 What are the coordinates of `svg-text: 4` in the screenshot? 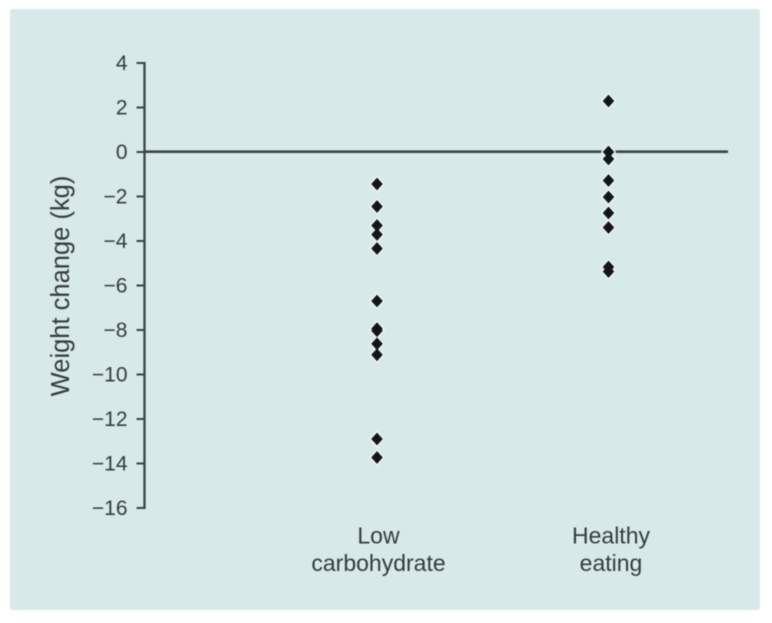 It's located at (122, 63).